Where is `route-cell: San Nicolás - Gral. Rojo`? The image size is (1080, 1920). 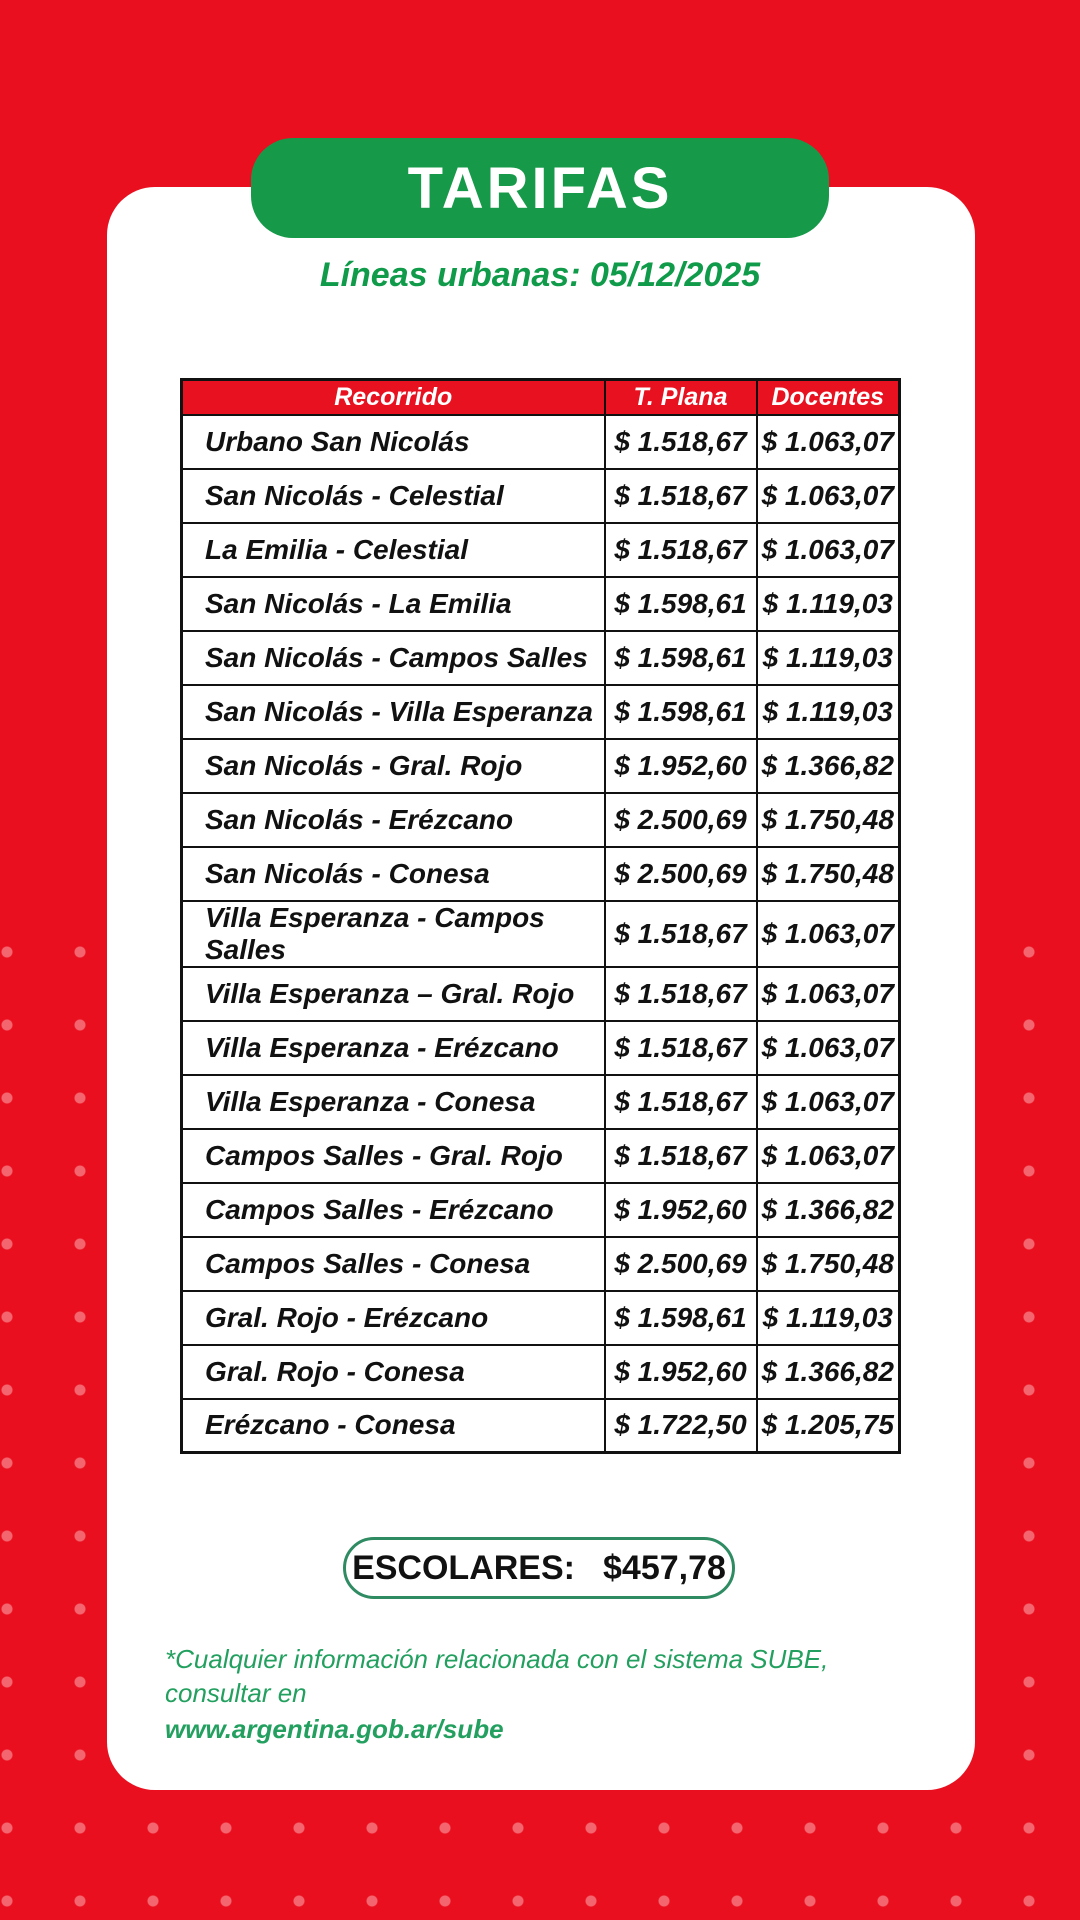
route-cell: San Nicolás - Gral. Rojo is located at coordinates (393, 765).